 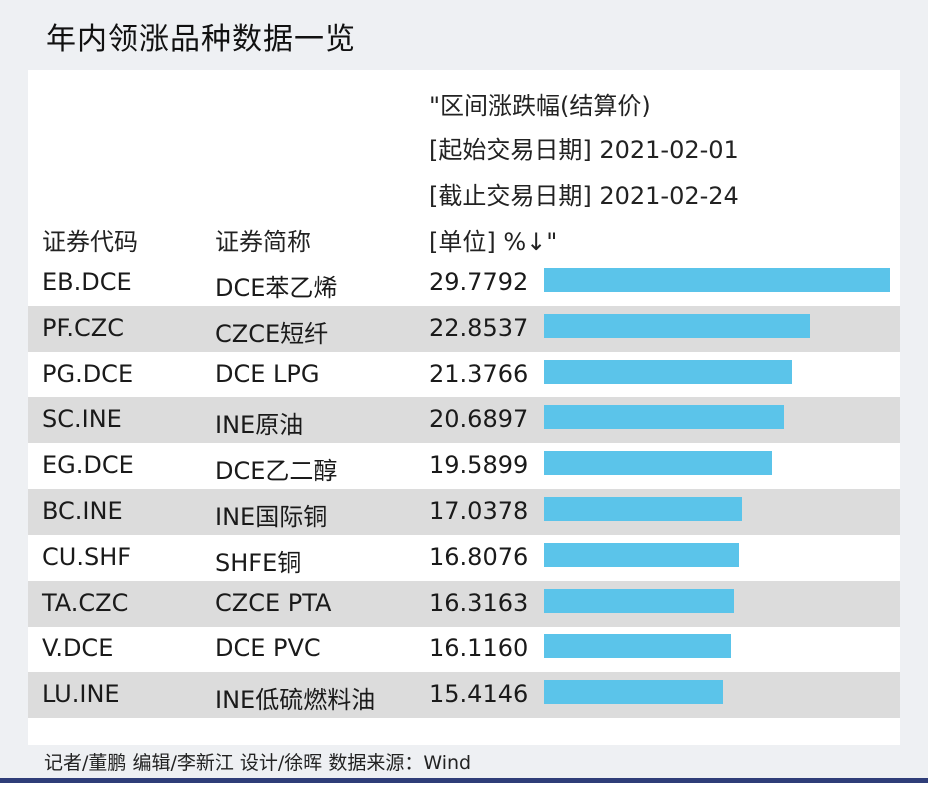 What do you see at coordinates (90, 242) in the screenshot?
I see `column-header-code: 证券代码` at bounding box center [90, 242].